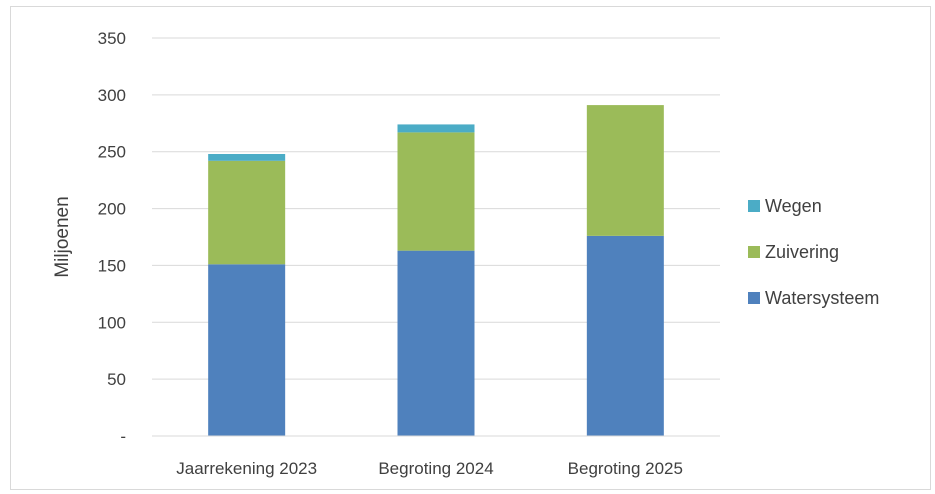 Image resolution: width=935 pixels, height=494 pixels. Describe the element at coordinates (793, 206) in the screenshot. I see `legend-label-wegen: Wegen` at that location.